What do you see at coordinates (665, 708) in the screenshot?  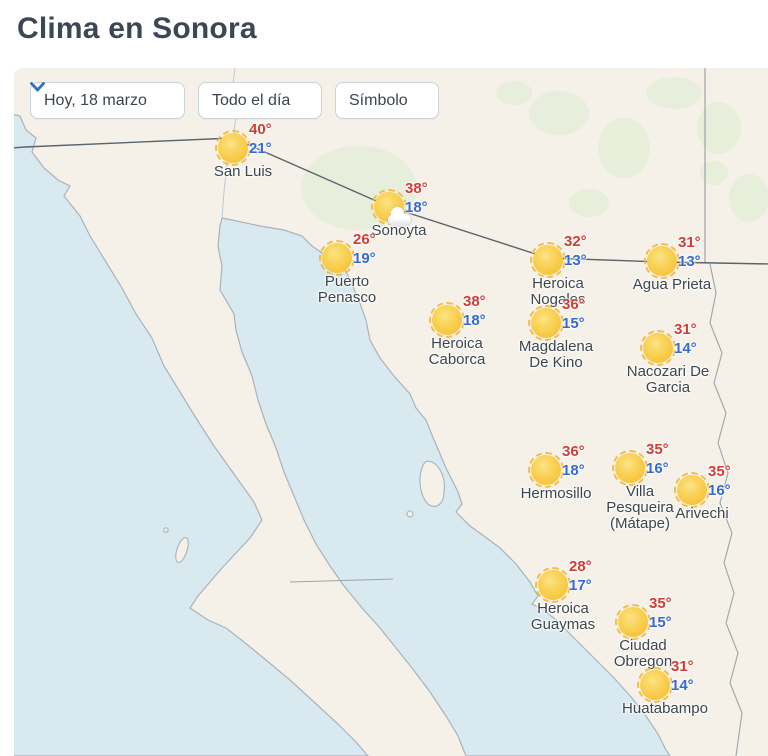 I see `city-label: Huatabampo` at bounding box center [665, 708].